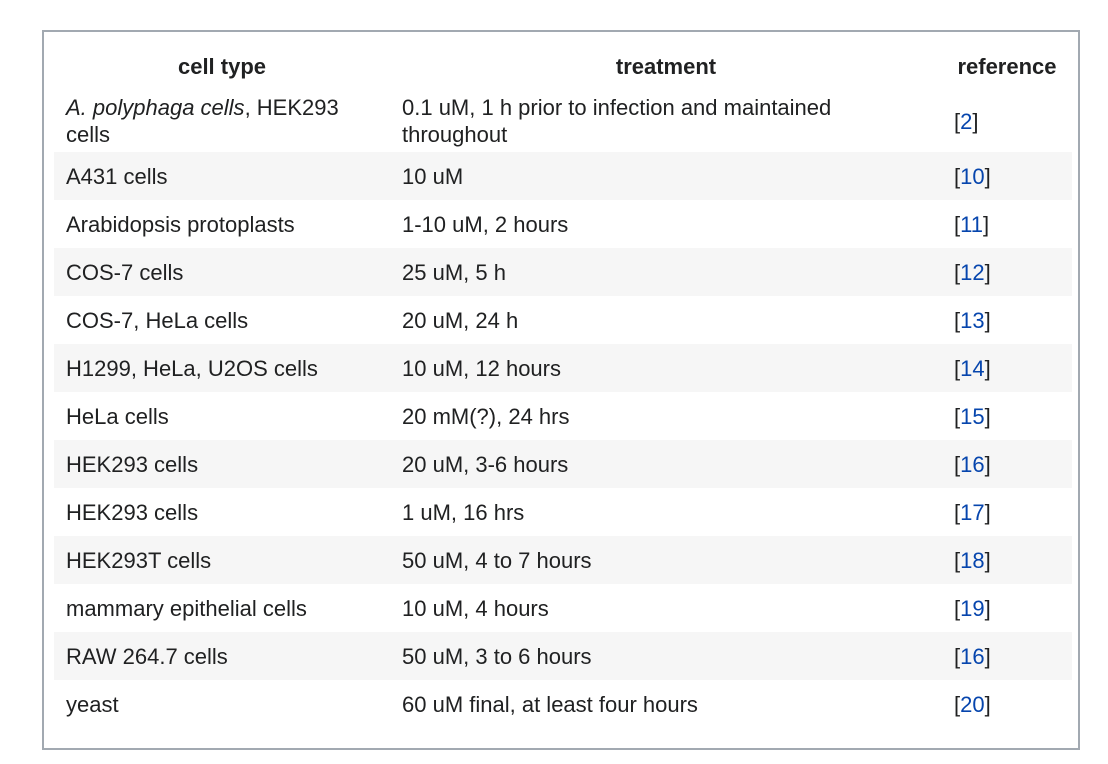 Image resolution: width=1108 pixels, height=764 pixels. I want to click on table-row: HEK293 cells 20 uM, 3-6 hours [16], so click(563, 464).